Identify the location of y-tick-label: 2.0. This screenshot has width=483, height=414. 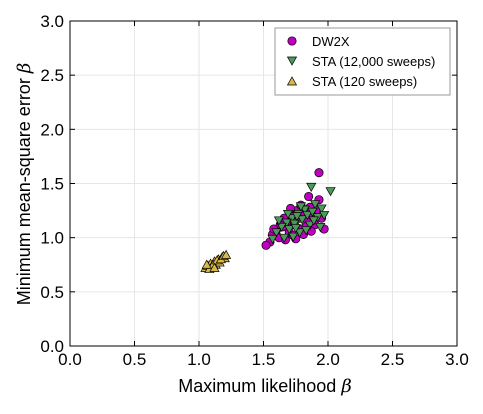
(52, 129).